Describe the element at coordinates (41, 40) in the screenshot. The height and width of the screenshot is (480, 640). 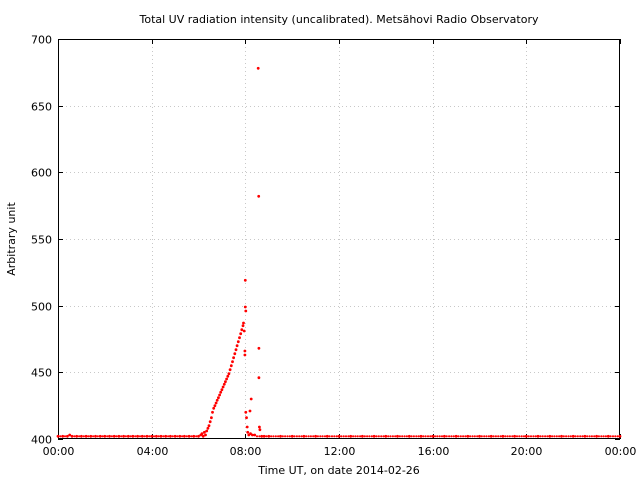
I see `y-tick-label: 700` at that location.